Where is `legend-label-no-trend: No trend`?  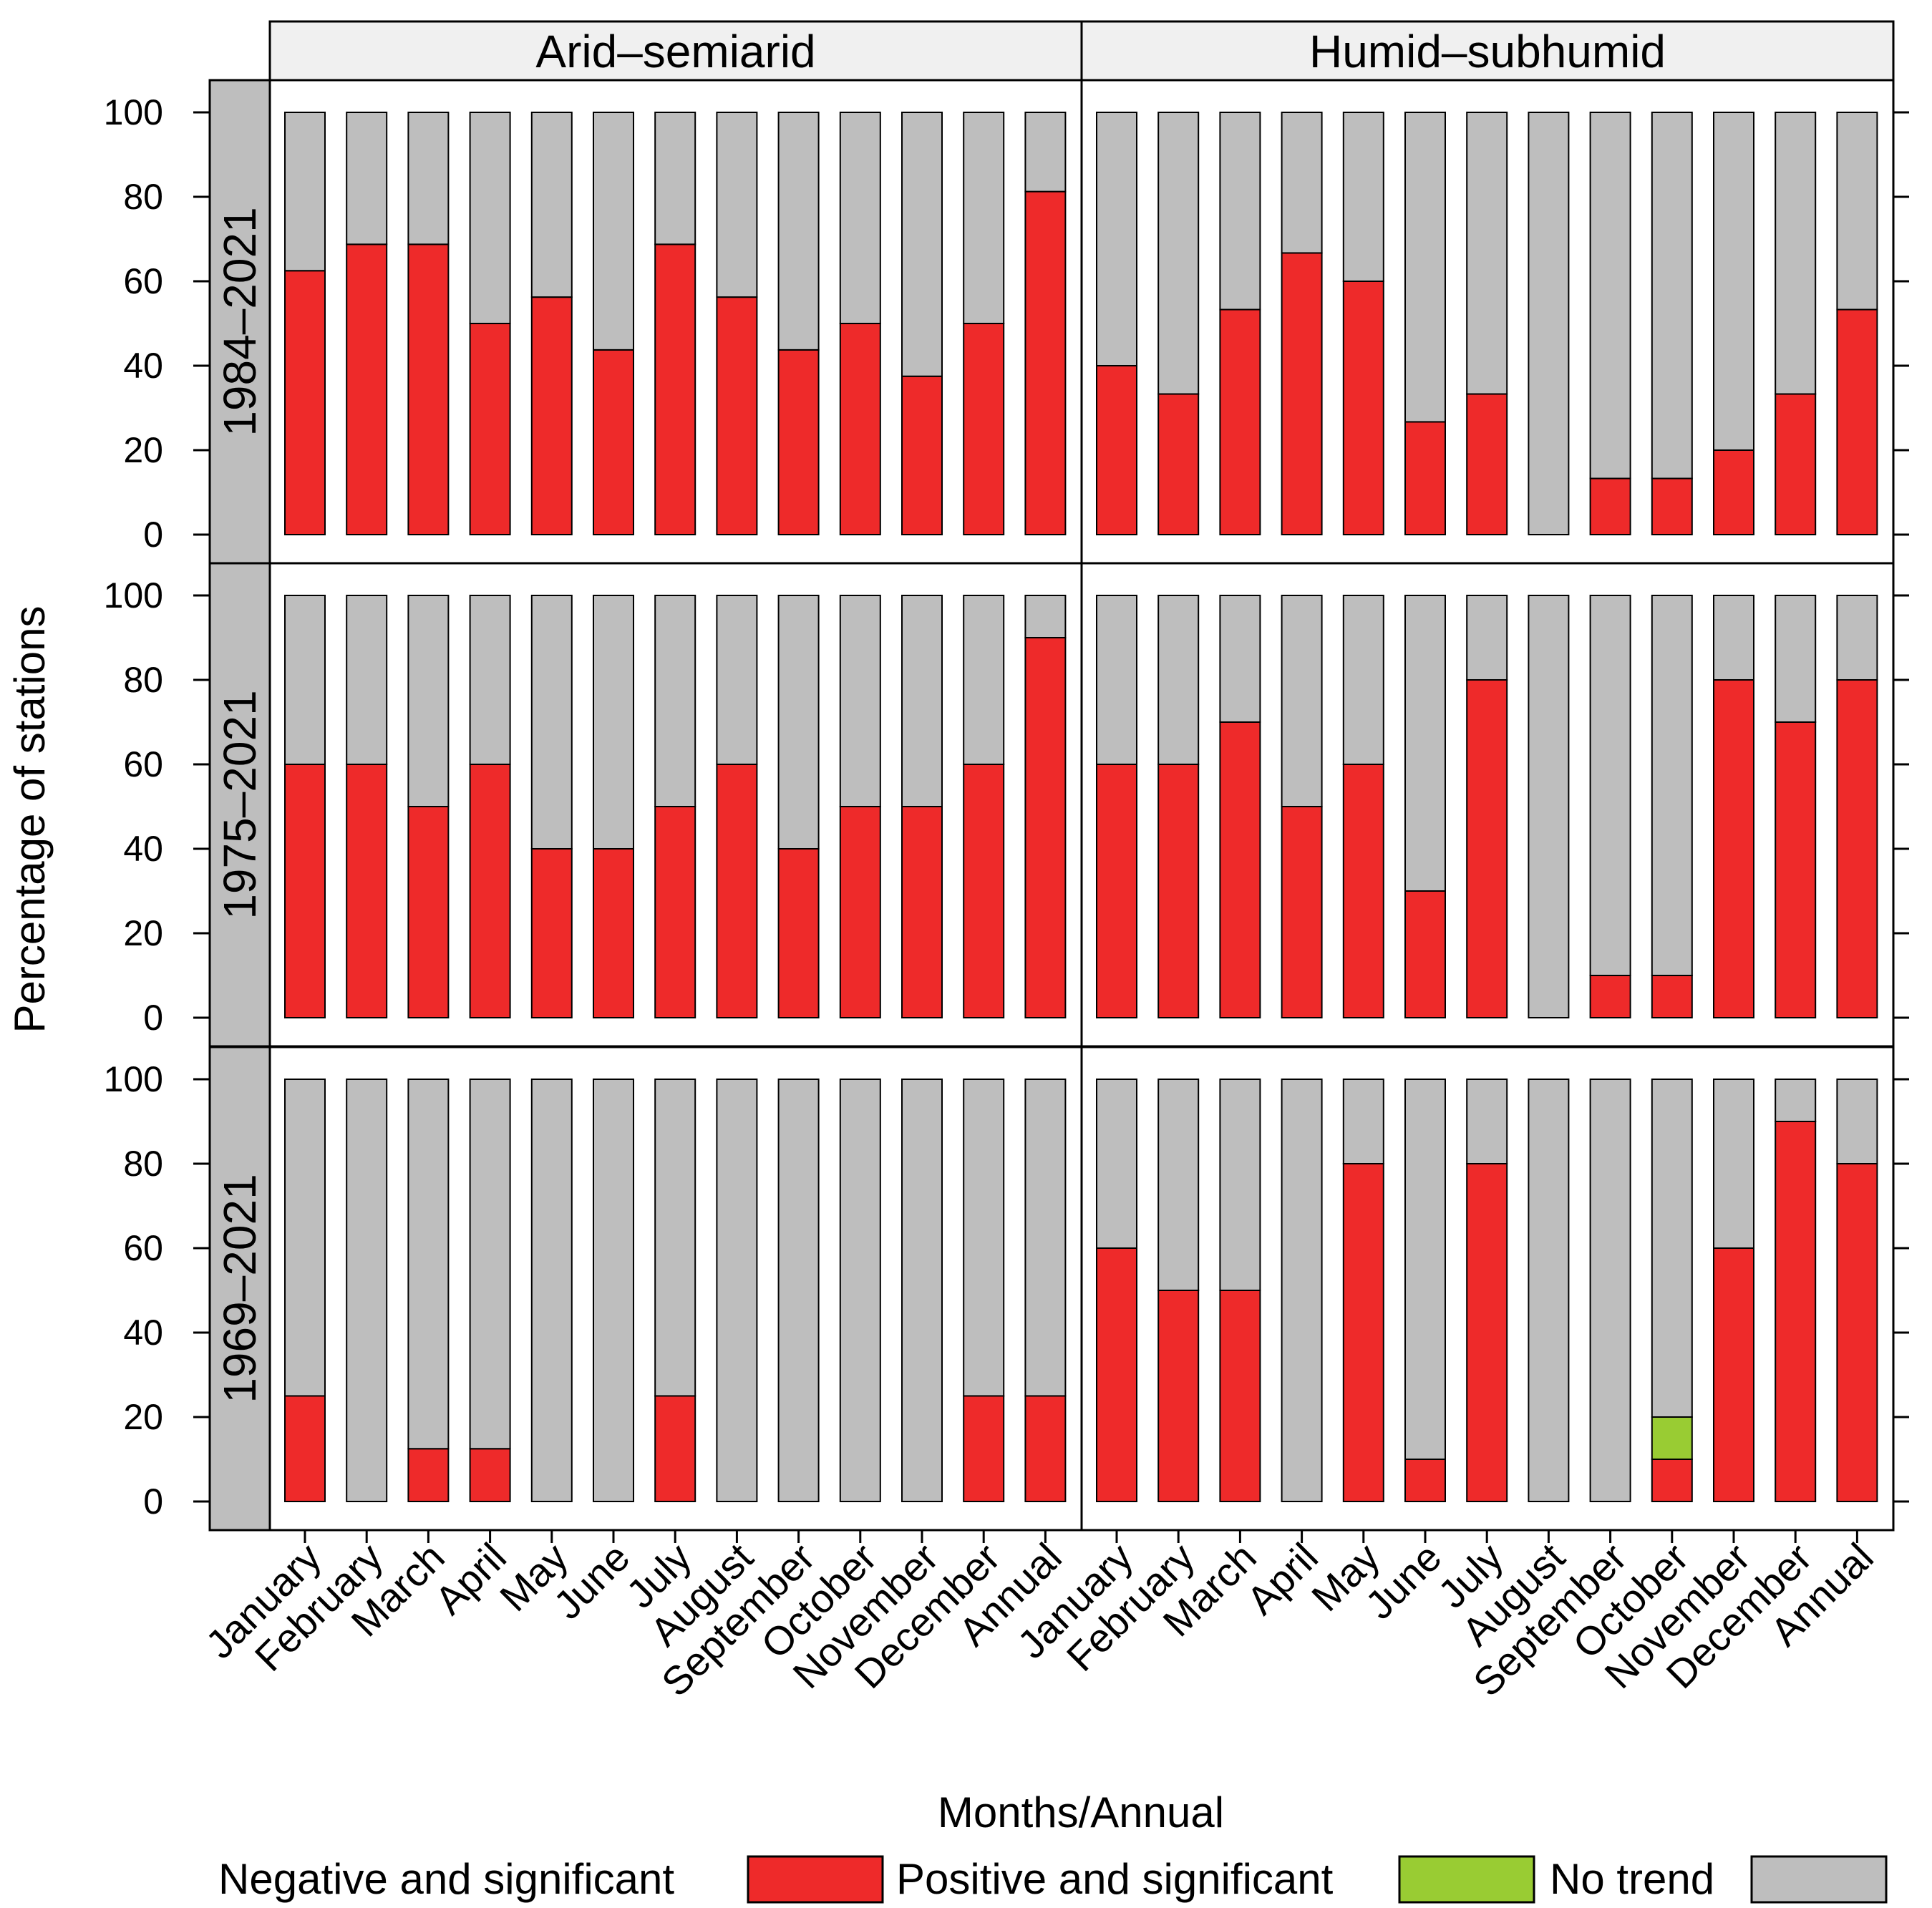 legend-label-no-trend: No trend is located at coordinates (1632, 1879).